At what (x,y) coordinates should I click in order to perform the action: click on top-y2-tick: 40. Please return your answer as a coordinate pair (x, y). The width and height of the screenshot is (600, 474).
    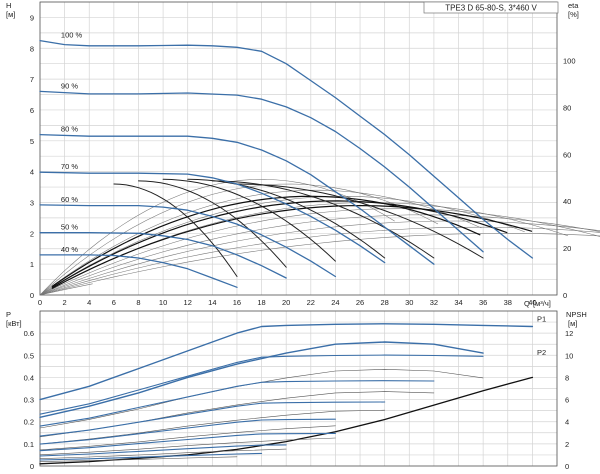
    Looking at the image, I should click on (567, 201).